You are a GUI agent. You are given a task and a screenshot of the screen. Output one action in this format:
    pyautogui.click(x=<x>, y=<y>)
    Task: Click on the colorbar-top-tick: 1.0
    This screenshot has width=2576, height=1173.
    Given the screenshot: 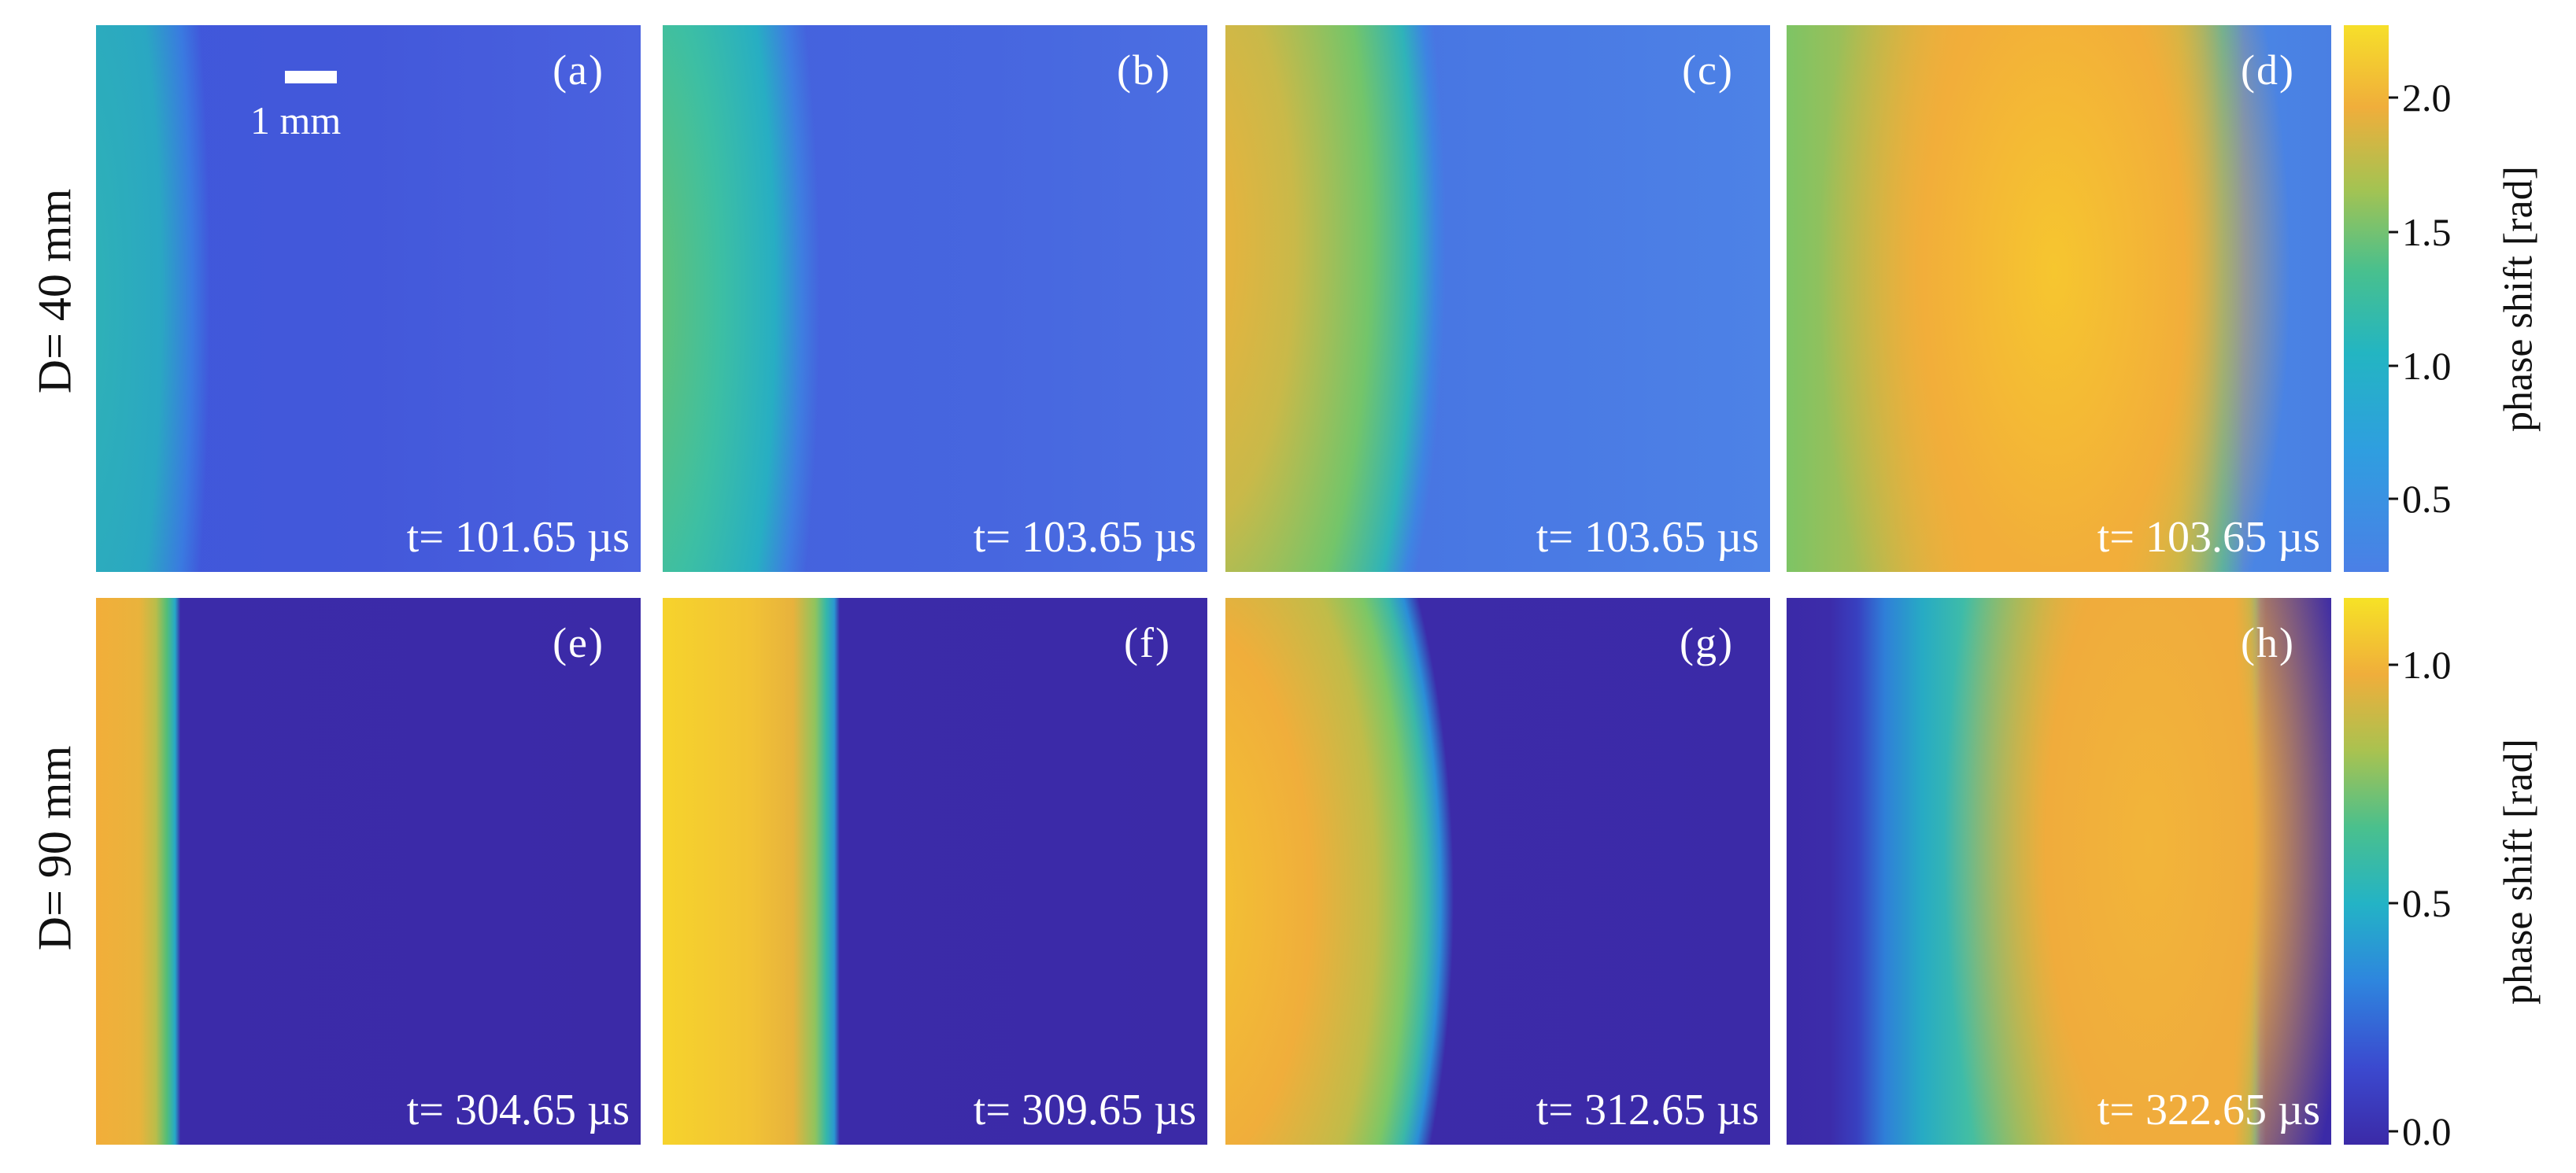 What is the action you would take?
    pyautogui.click(x=2427, y=366)
    